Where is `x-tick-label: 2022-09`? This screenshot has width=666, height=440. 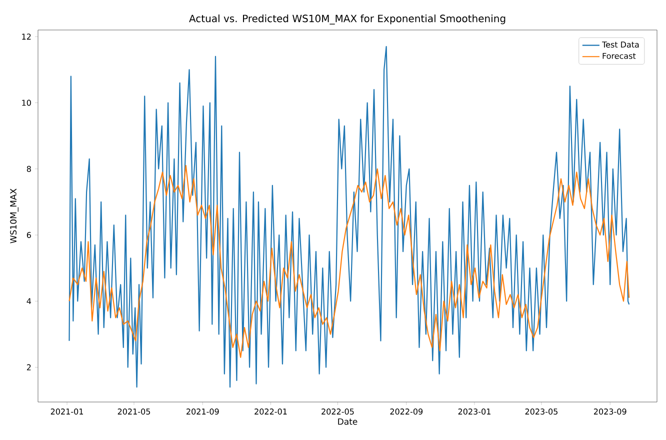 x-tick-label: 2022-09 is located at coordinates (406, 411).